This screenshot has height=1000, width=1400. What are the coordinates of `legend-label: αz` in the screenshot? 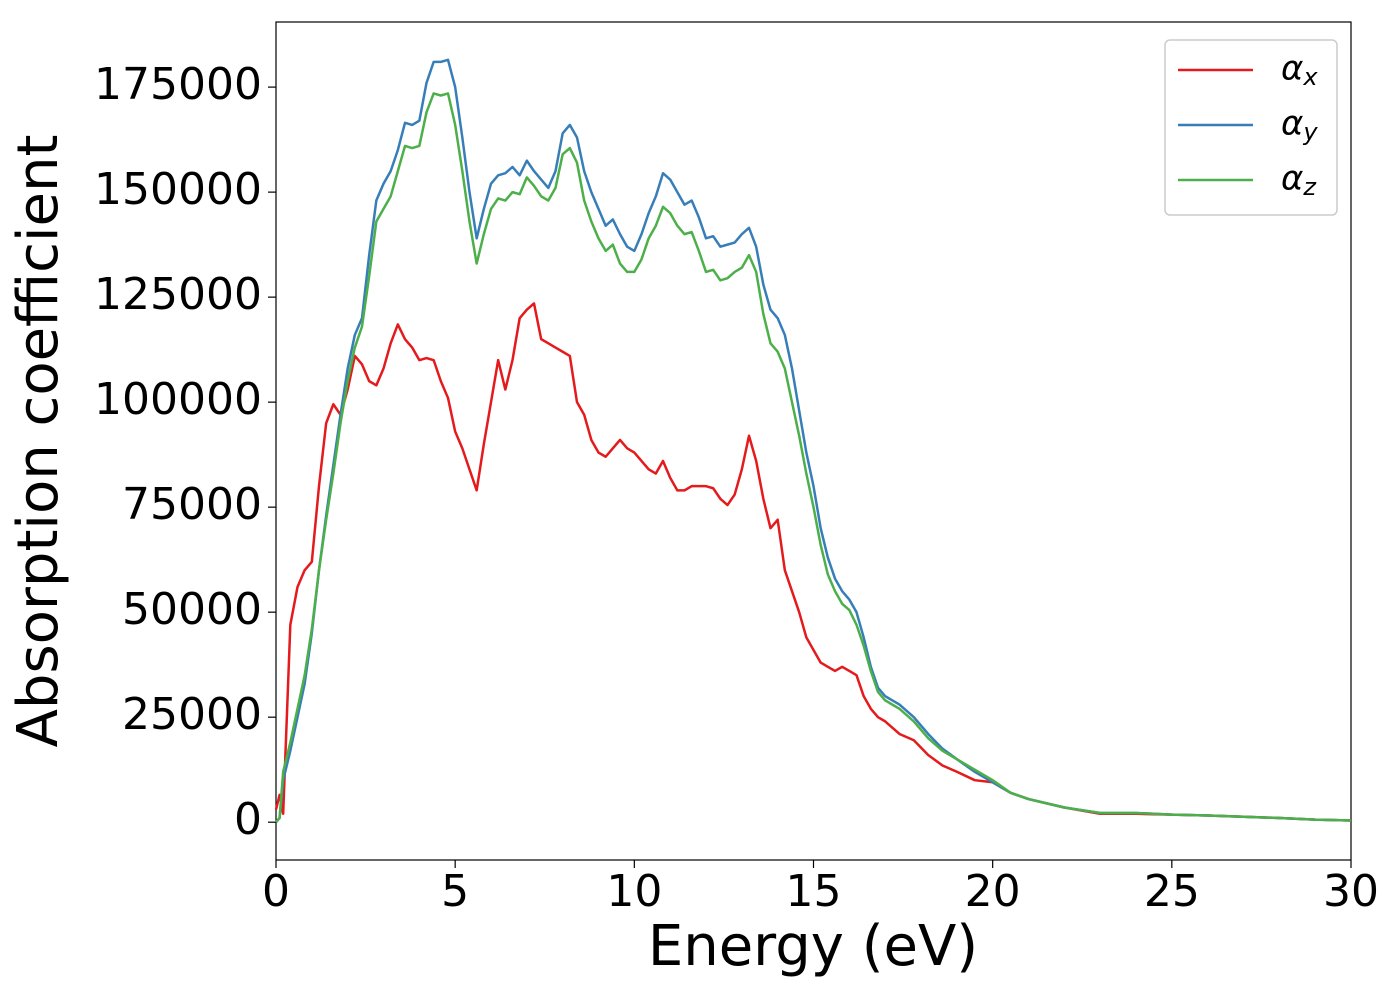 It's located at (1299, 180).